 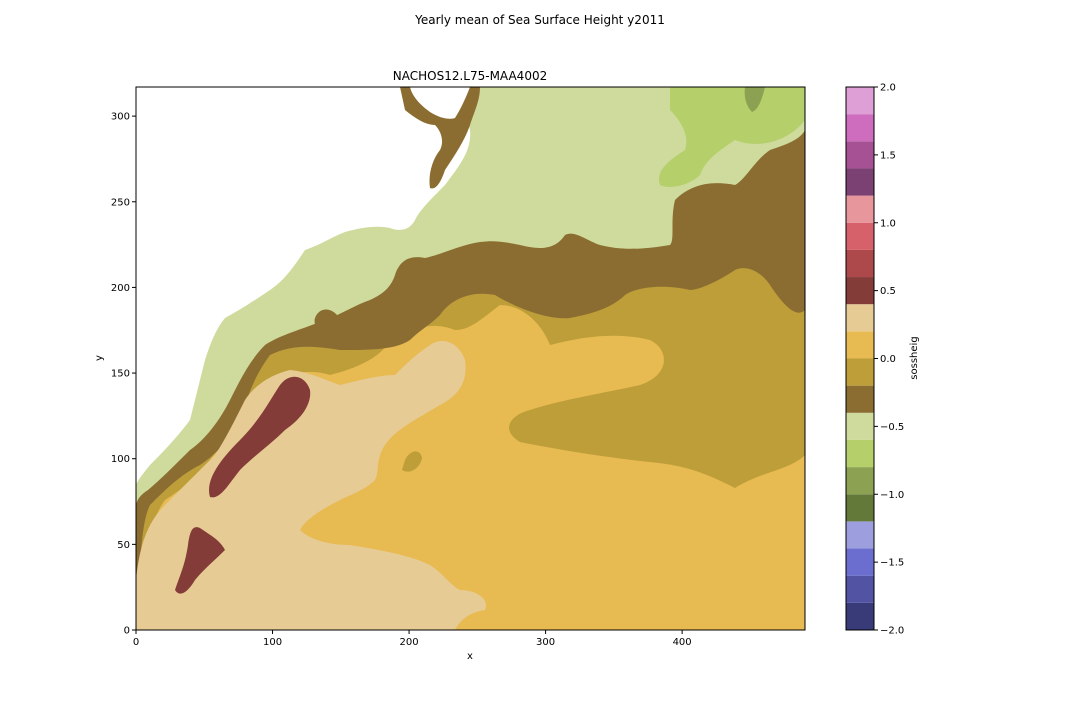 I want to click on colorbar-tick-label: 0.5, so click(x=888, y=291).